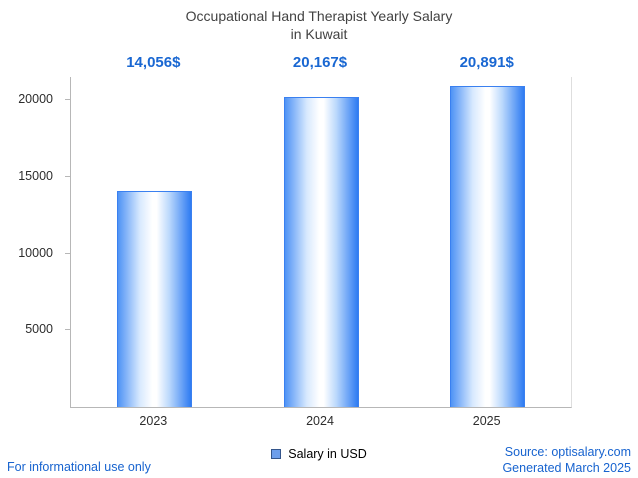 This screenshot has width=638, height=478. What do you see at coordinates (276, 454) in the screenshot?
I see `legend-swatch-icon` at bounding box center [276, 454].